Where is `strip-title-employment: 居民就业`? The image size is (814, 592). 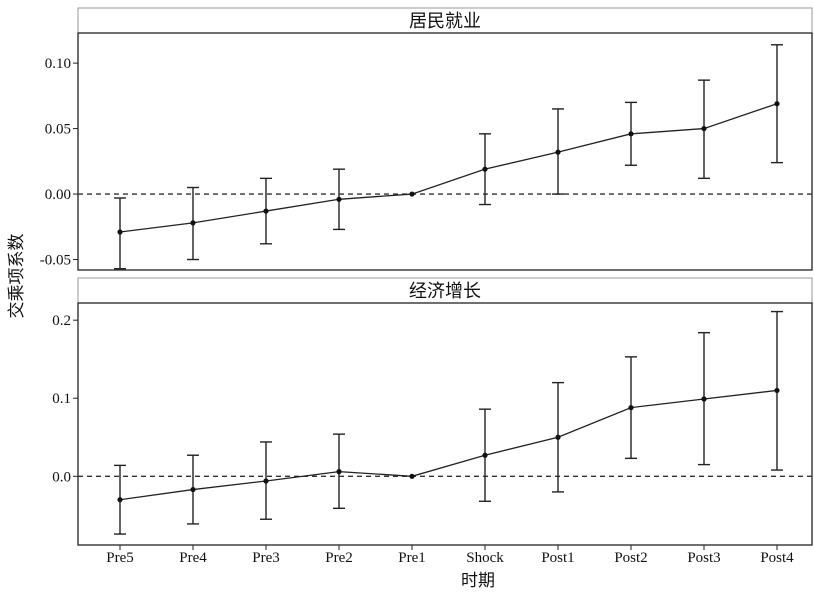
strip-title-employment: 居民就业 is located at coordinates (445, 21).